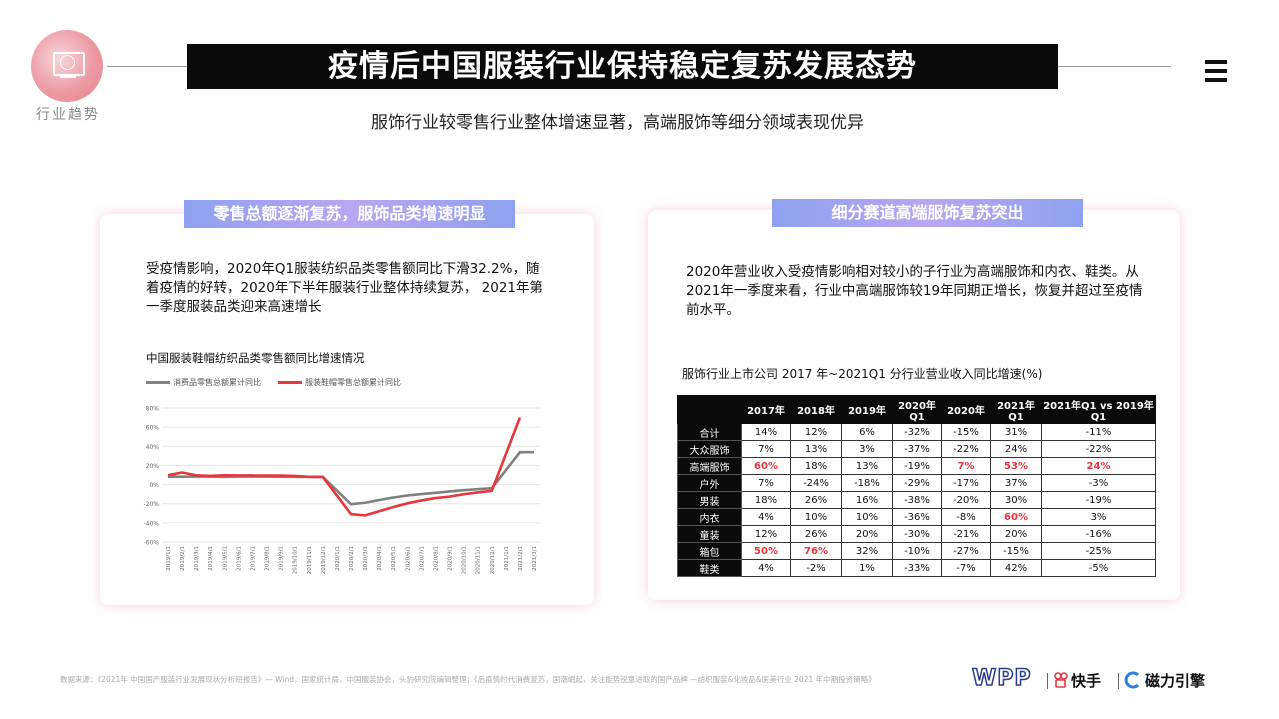 The image size is (1279, 719). Describe the element at coordinates (867, 483) in the screenshot. I see `table-cell: -18%` at that location.